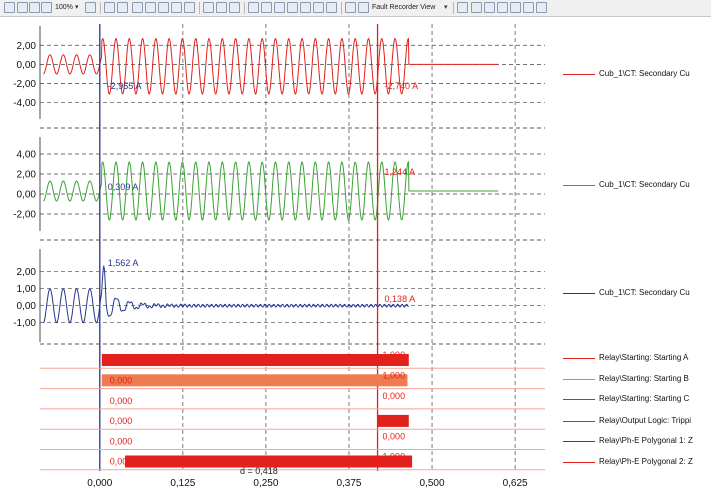 The image size is (711, 490). Describe the element at coordinates (125, 86) in the screenshot. I see `cursor-value-label: -2,955 A` at that location.